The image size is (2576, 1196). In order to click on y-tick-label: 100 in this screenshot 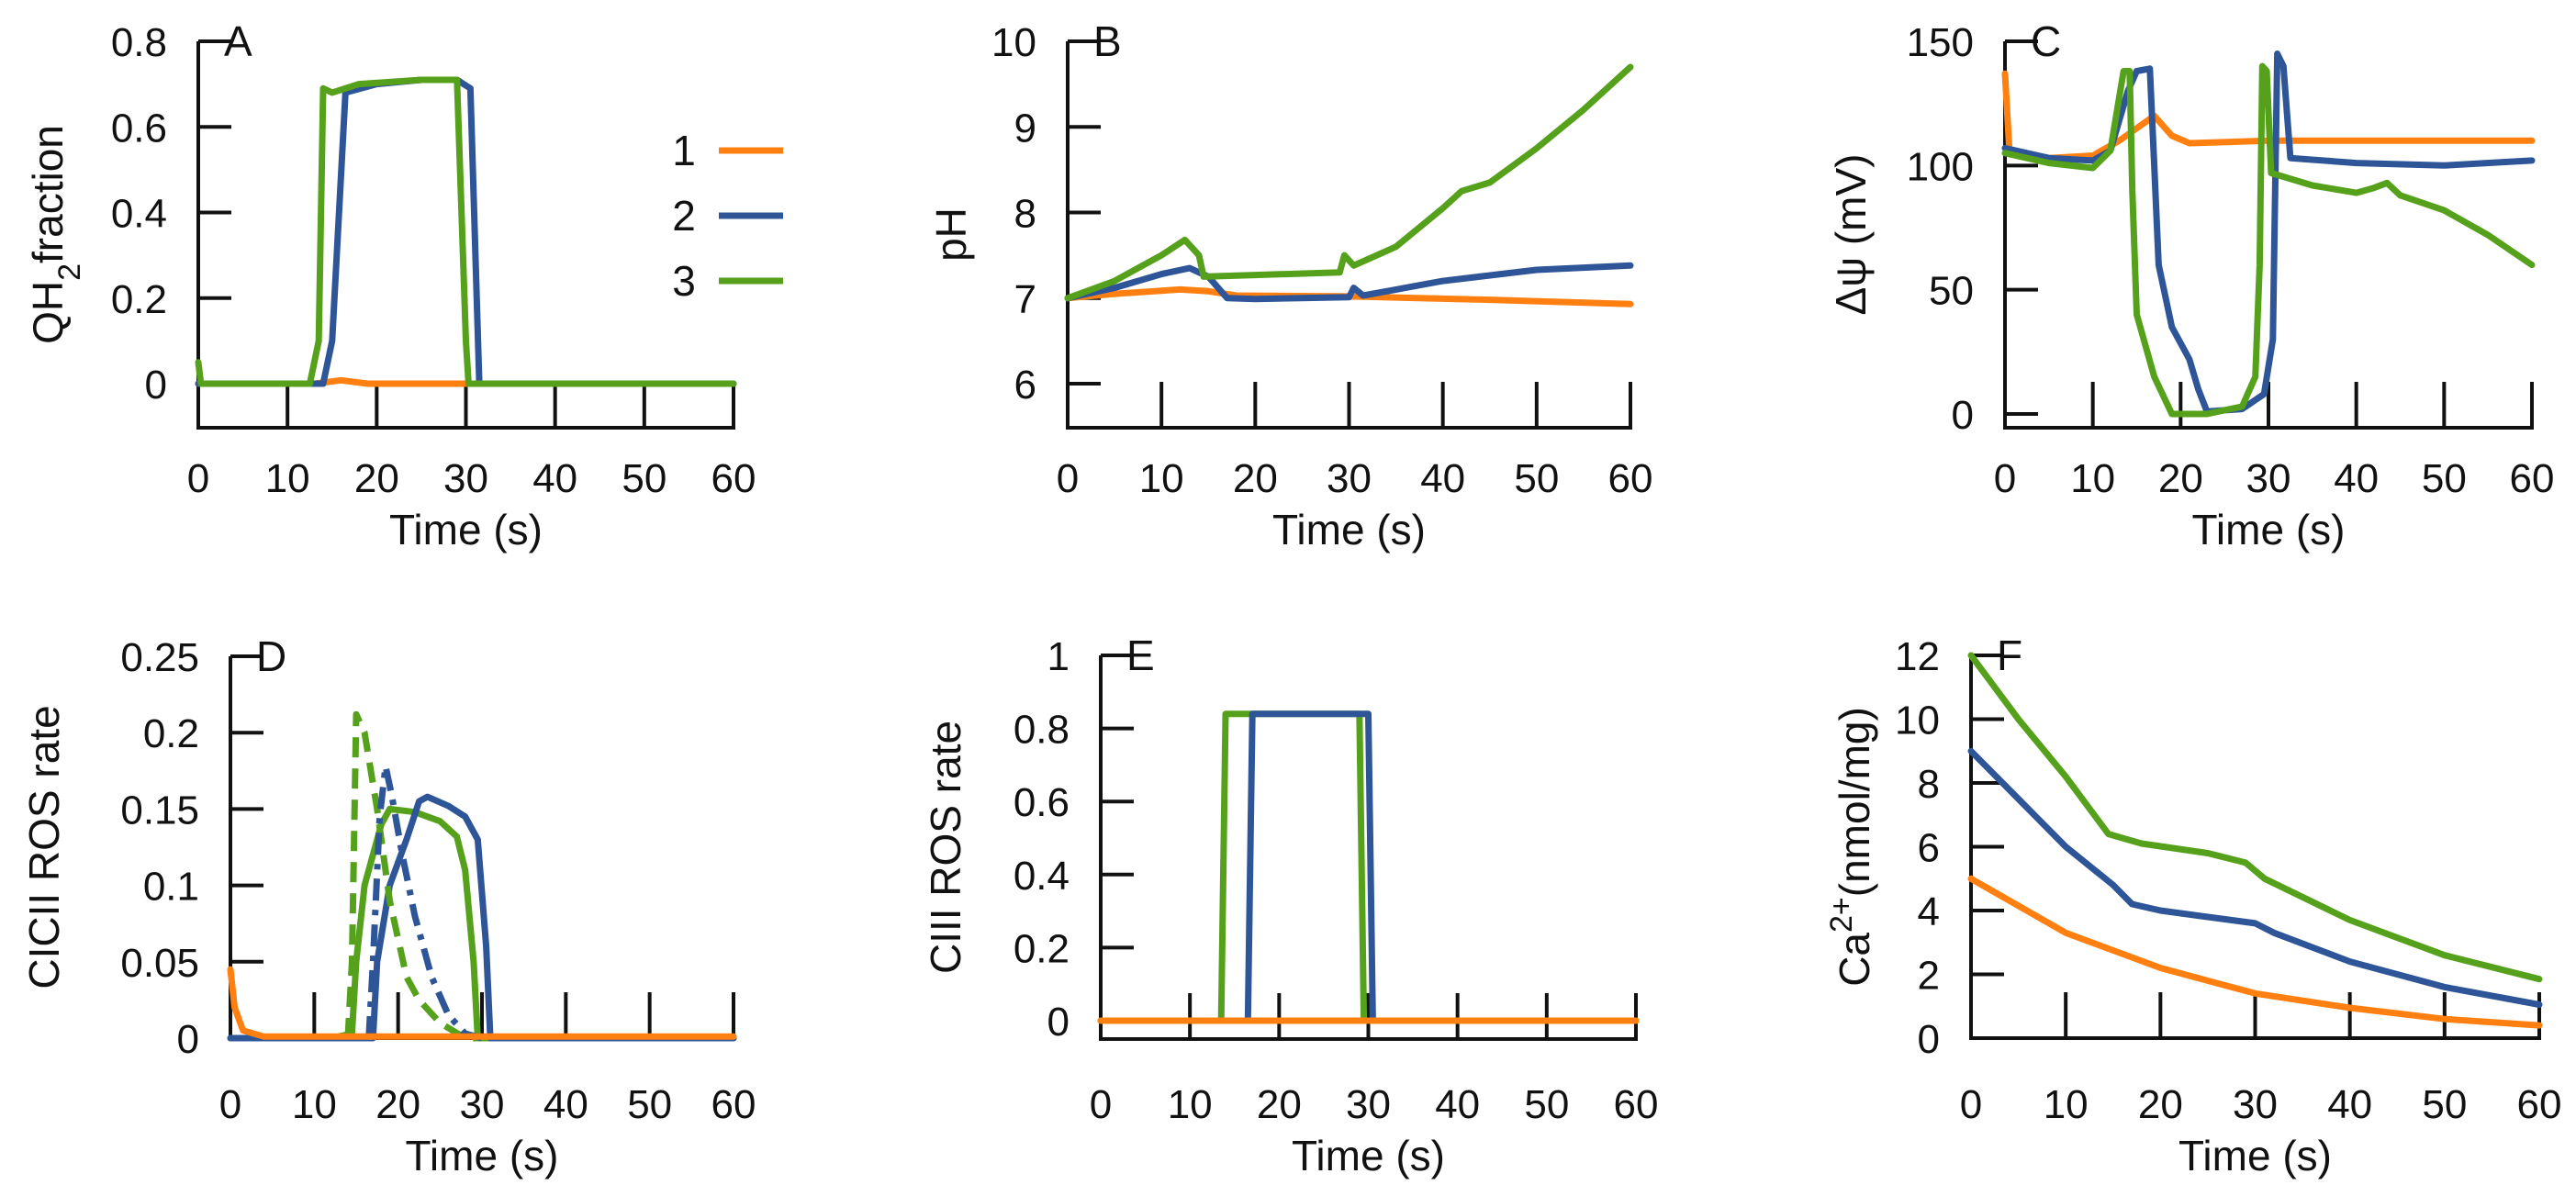, I will do `click(1940, 167)`.